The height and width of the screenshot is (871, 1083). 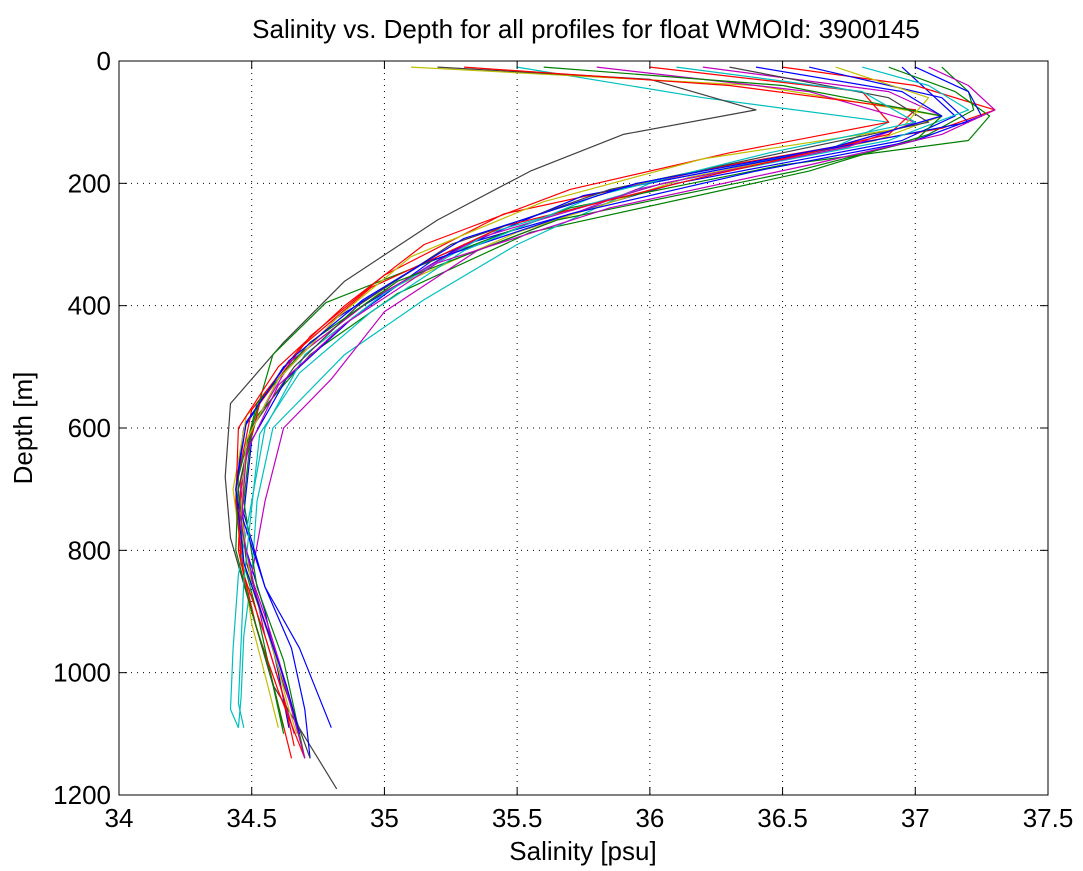 I want to click on x-tick-label: 34.5, so click(x=251, y=818).